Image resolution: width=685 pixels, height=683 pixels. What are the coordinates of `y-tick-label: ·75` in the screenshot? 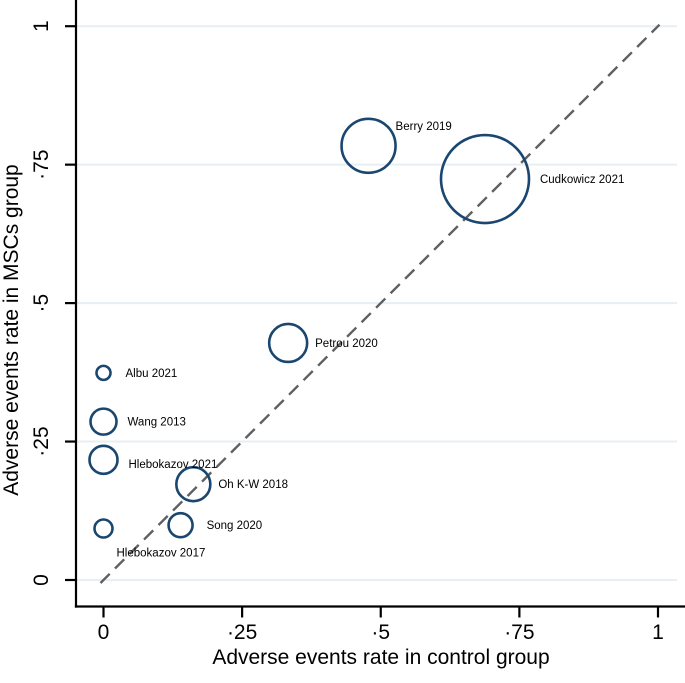 It's located at (41, 164).